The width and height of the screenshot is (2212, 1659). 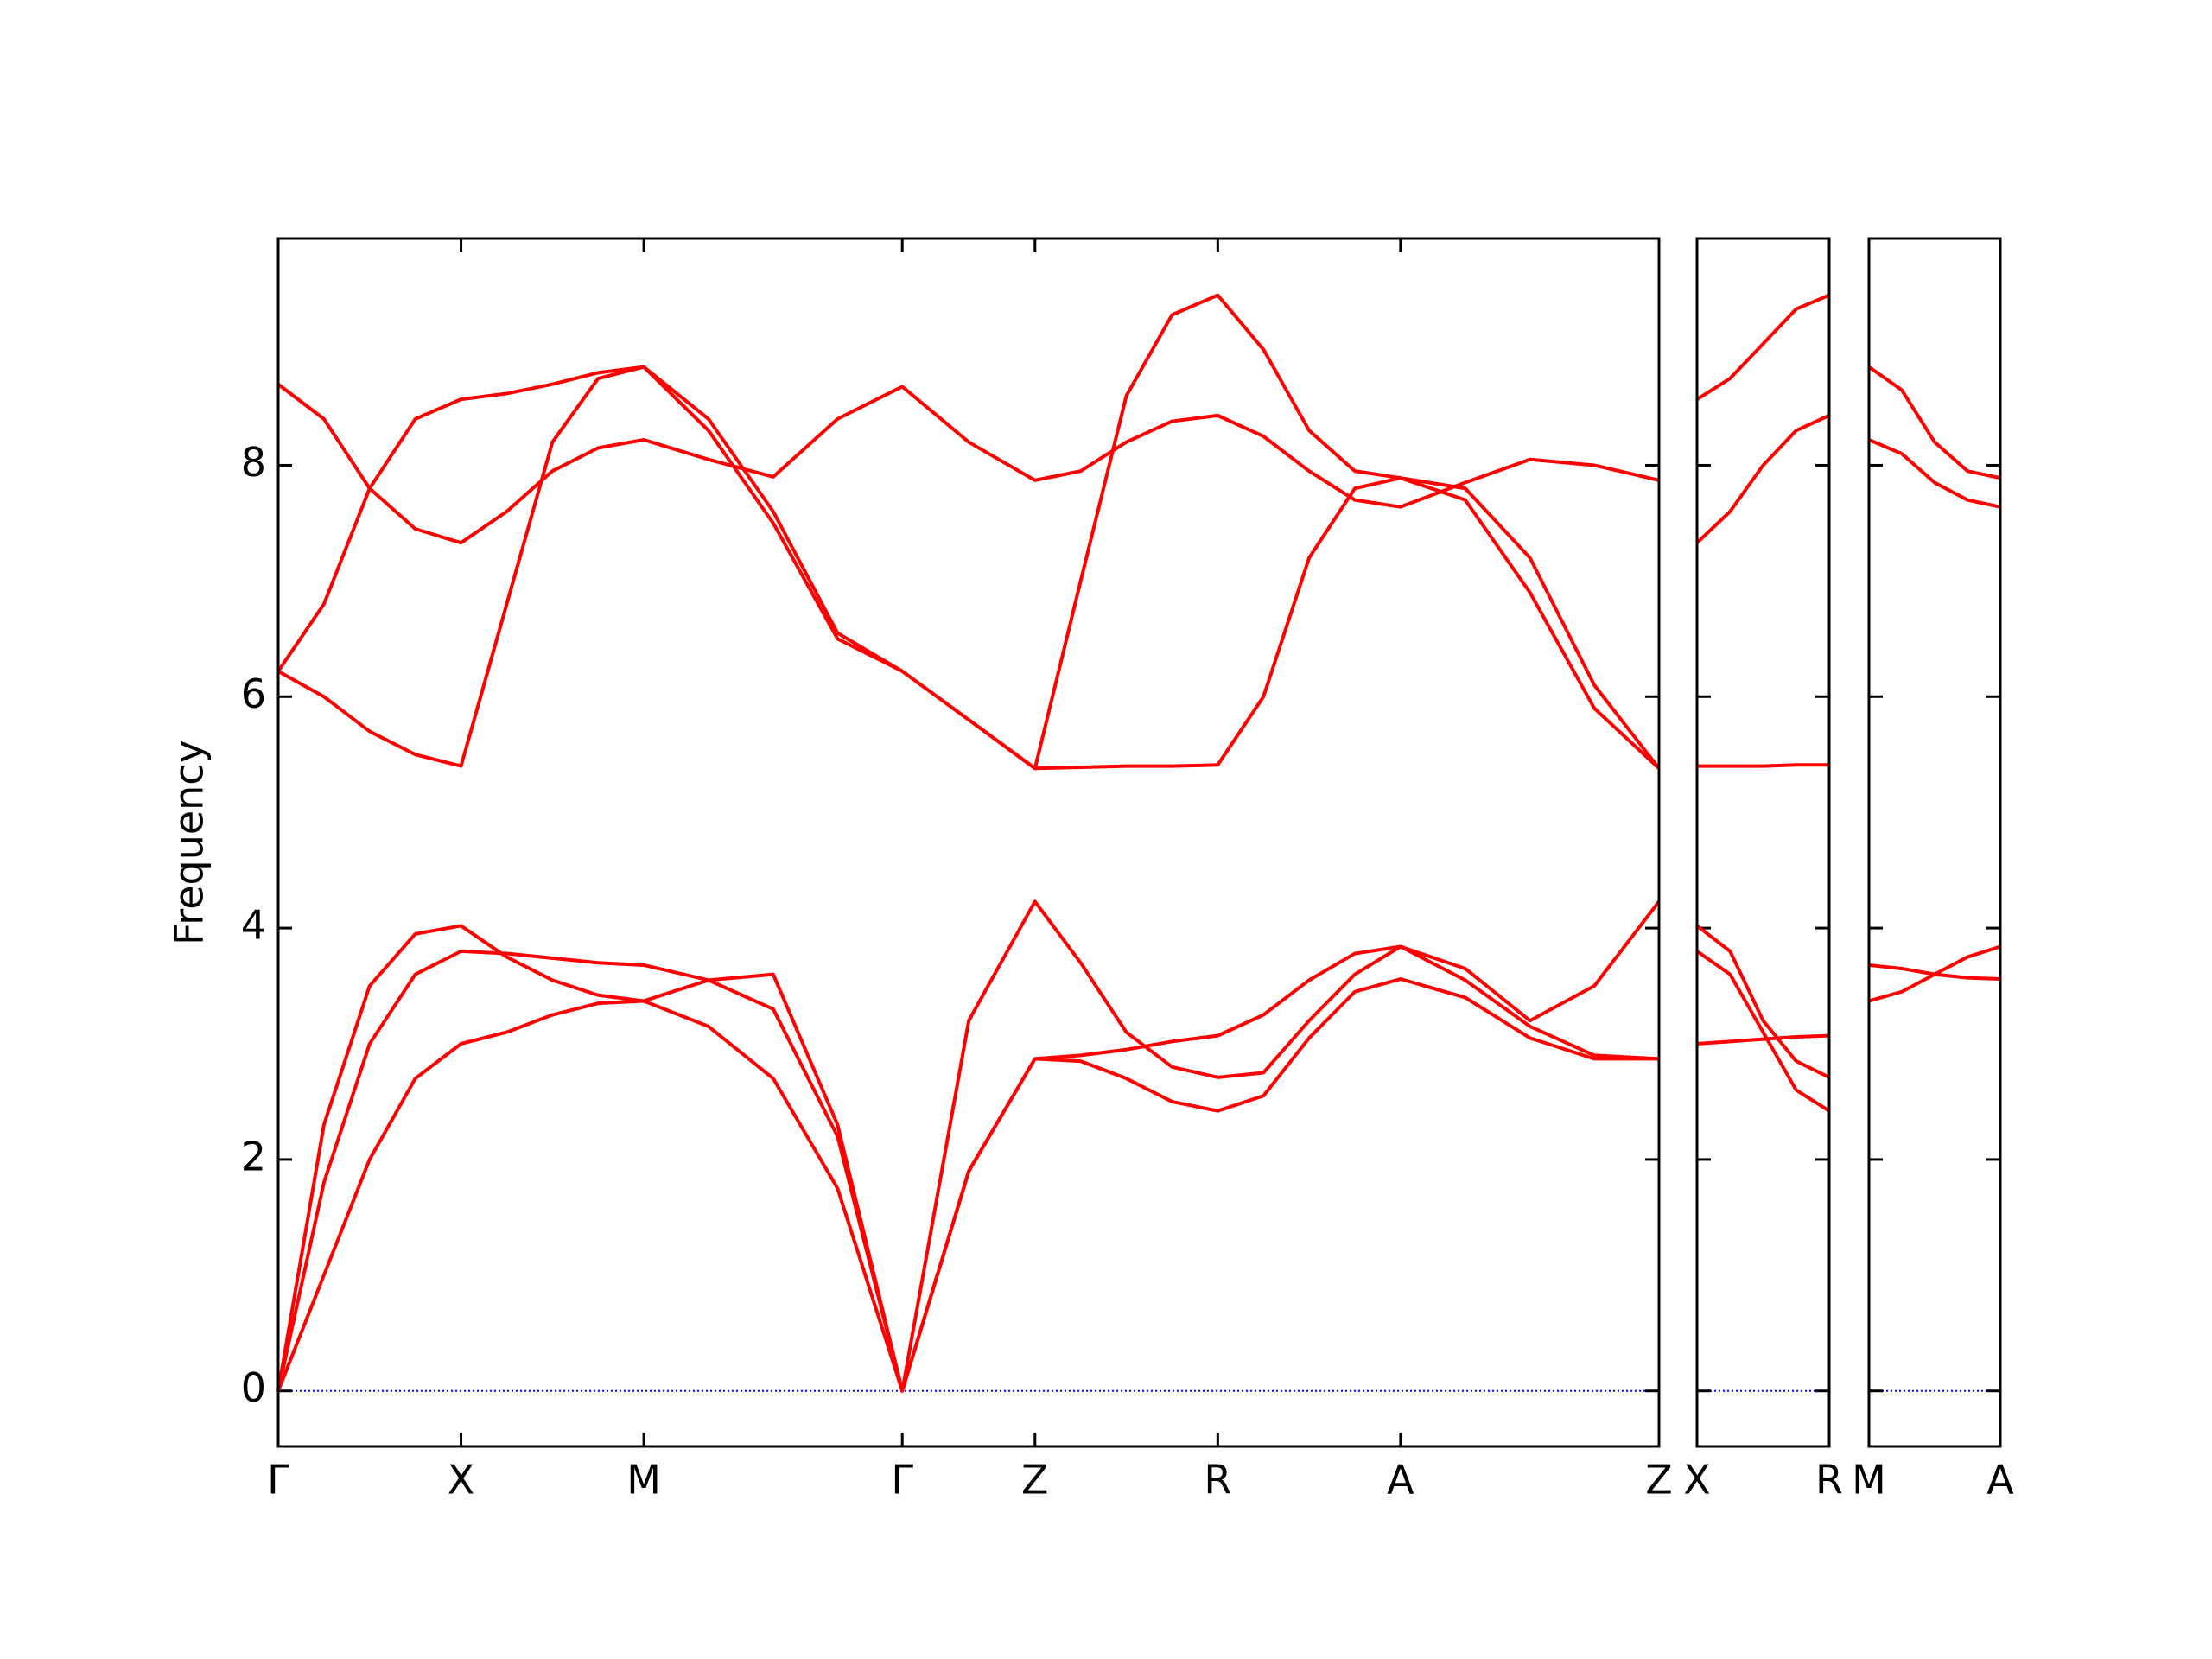 What do you see at coordinates (253, 925) in the screenshot?
I see `y-tick-label: 4` at bounding box center [253, 925].